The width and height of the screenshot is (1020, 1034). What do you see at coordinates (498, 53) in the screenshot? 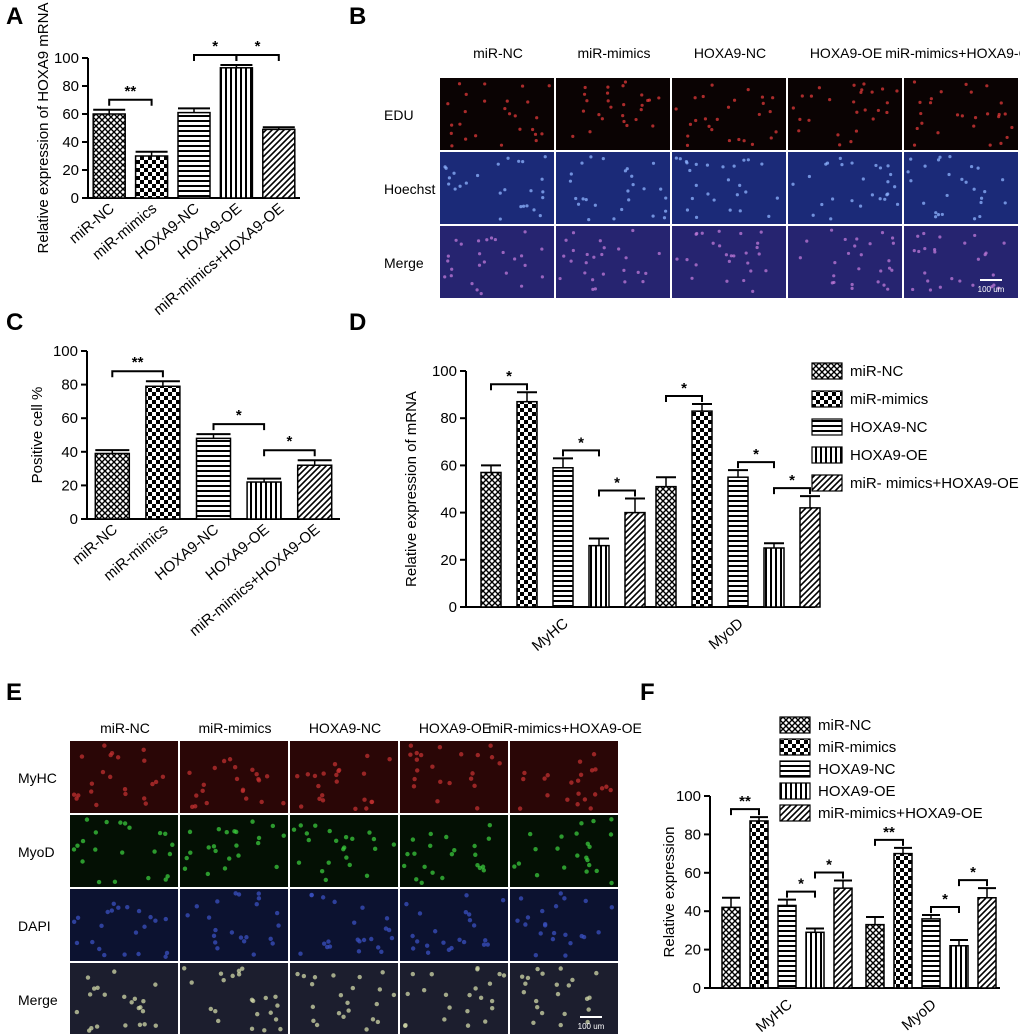
I see `column-header: miR-NC` at bounding box center [498, 53].